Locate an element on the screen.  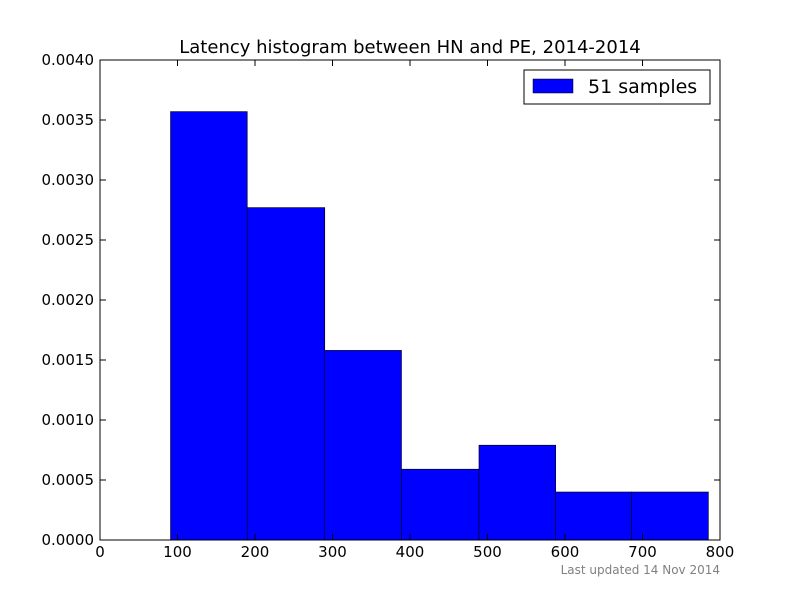
y-tick-label: 0.0000 is located at coordinates (68, 540).